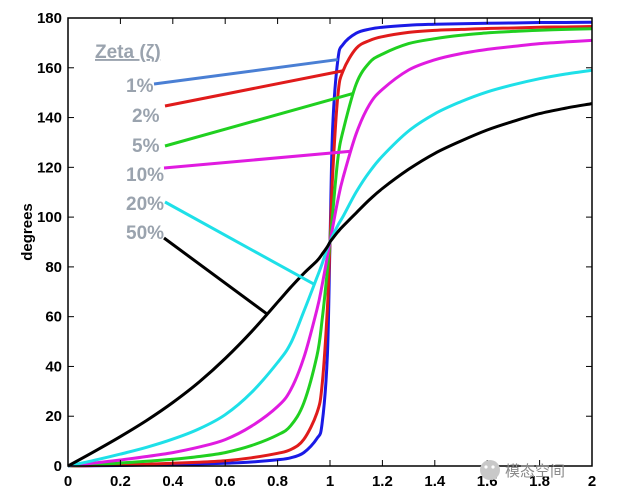 The image size is (628, 500). Describe the element at coordinates (330, 481) in the screenshot. I see `x-tick-label: 1` at that location.